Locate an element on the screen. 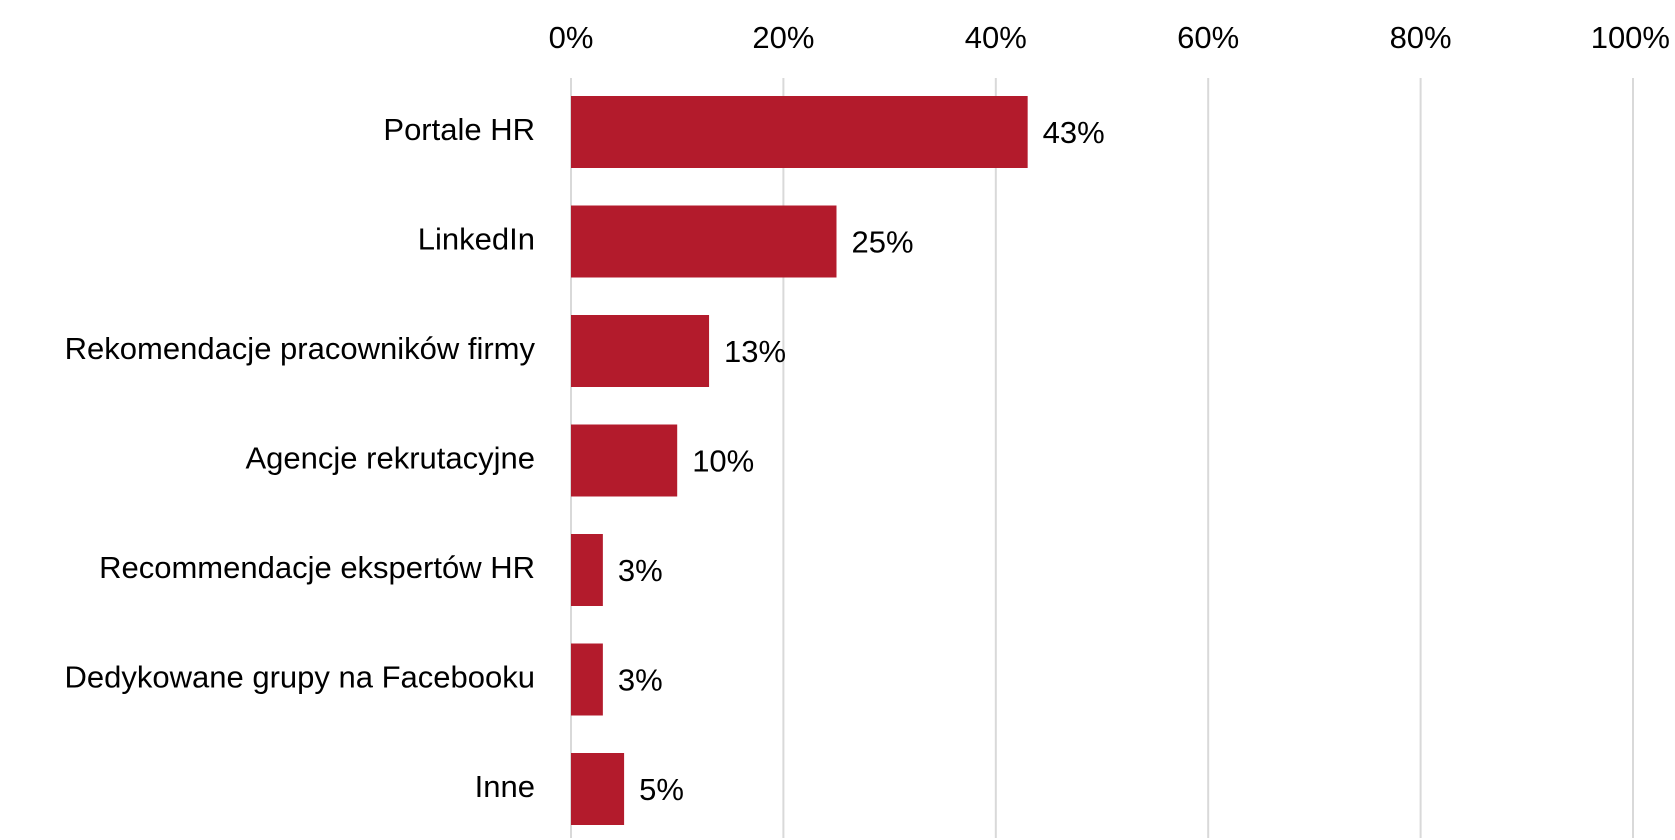  x-tick-label: 100% is located at coordinates (1630, 37).